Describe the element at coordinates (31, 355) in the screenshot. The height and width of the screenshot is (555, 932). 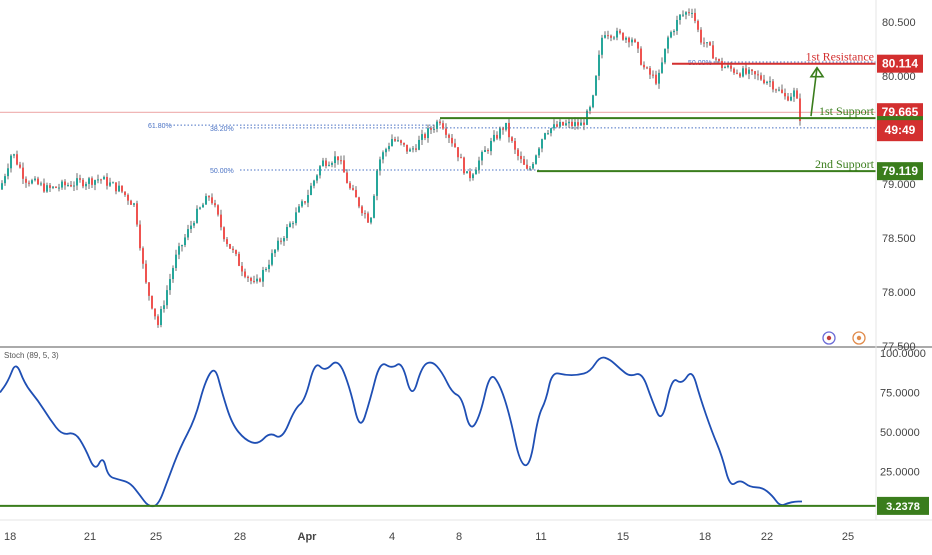
I see `indicator-label: Stoch (89, 5, 3)` at that location.